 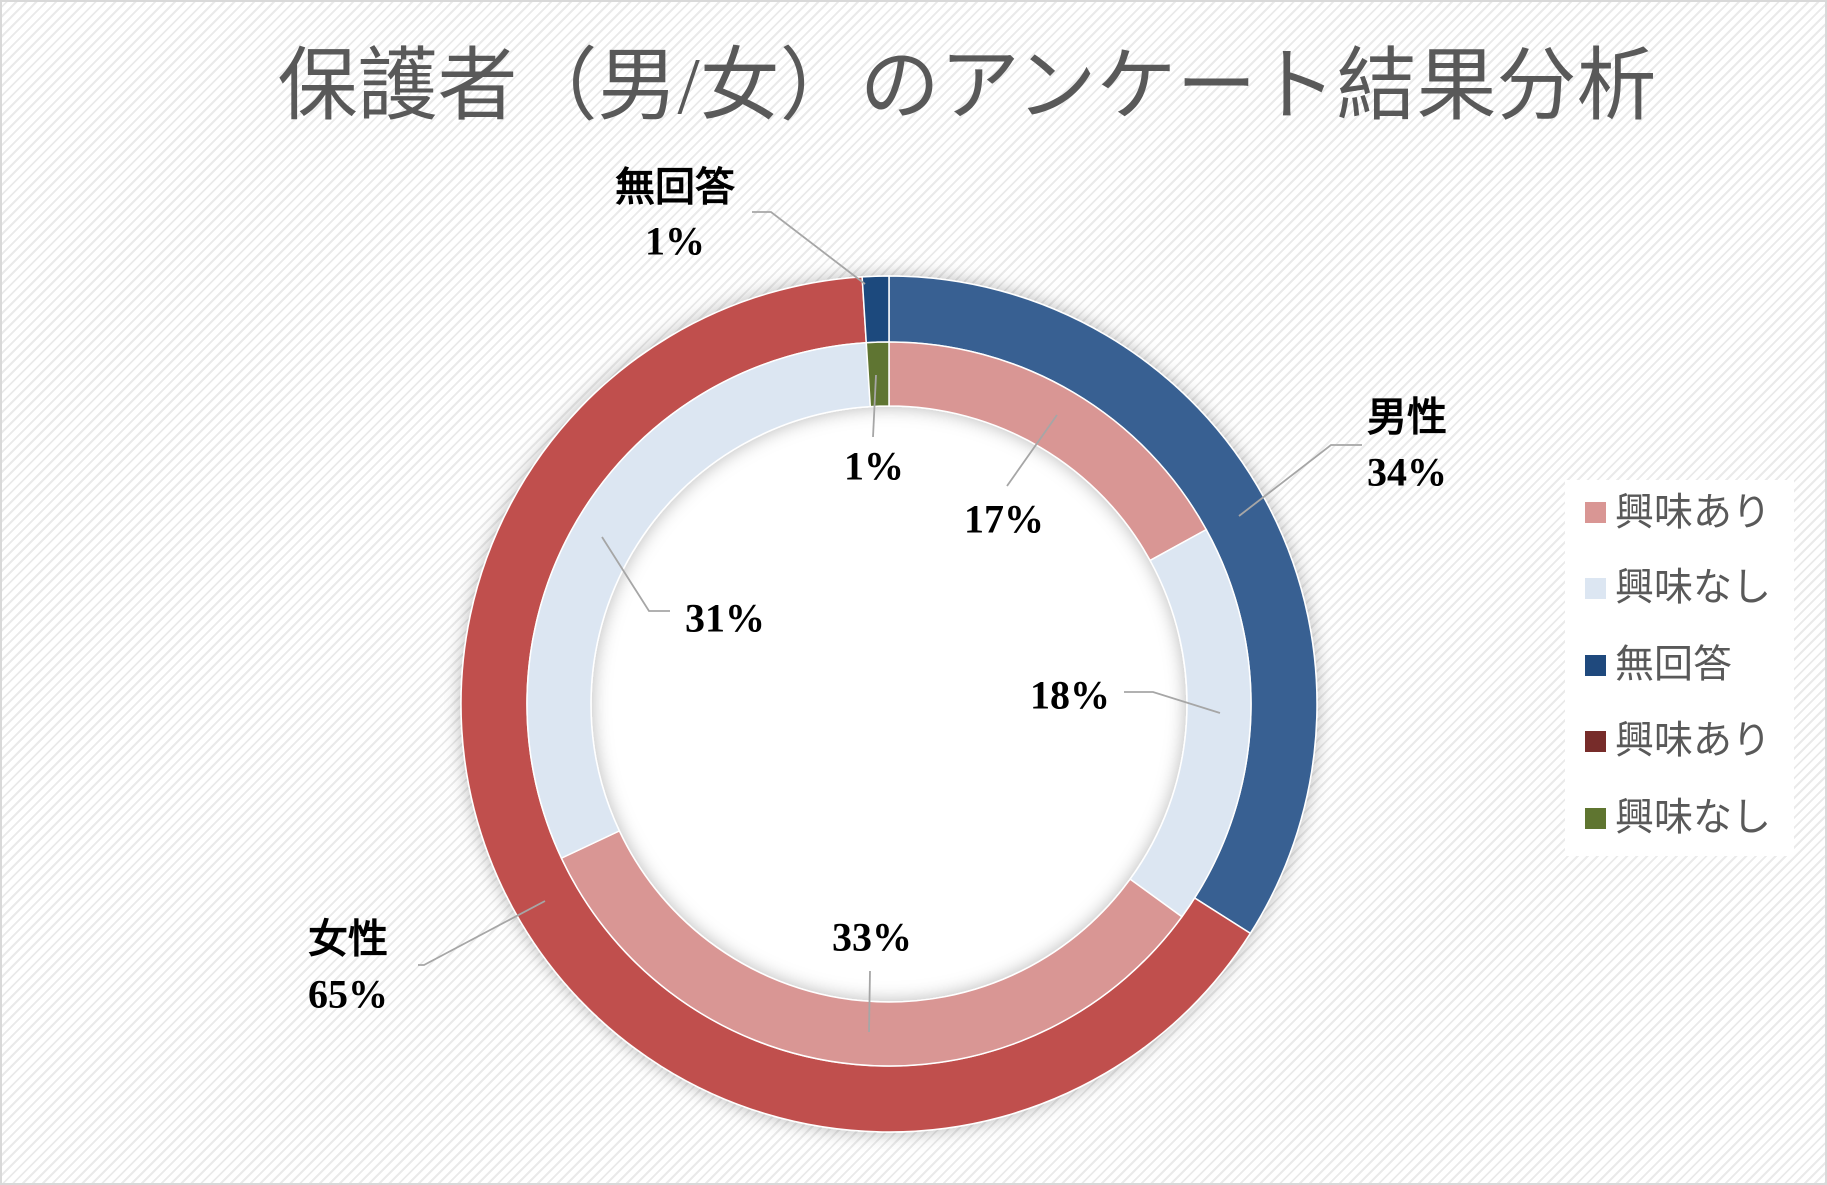 I want to click on inner-data-labels: 17% 18% 33% 31% 1%, so click(x=897, y=702).